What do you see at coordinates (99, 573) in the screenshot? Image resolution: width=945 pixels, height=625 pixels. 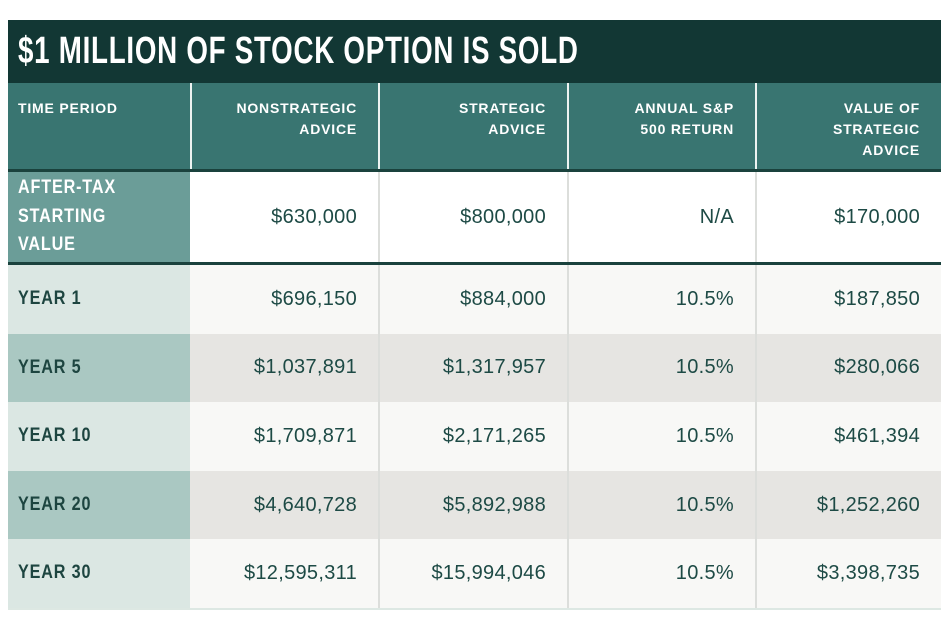 I see `row-label: YEAR 30` at bounding box center [99, 573].